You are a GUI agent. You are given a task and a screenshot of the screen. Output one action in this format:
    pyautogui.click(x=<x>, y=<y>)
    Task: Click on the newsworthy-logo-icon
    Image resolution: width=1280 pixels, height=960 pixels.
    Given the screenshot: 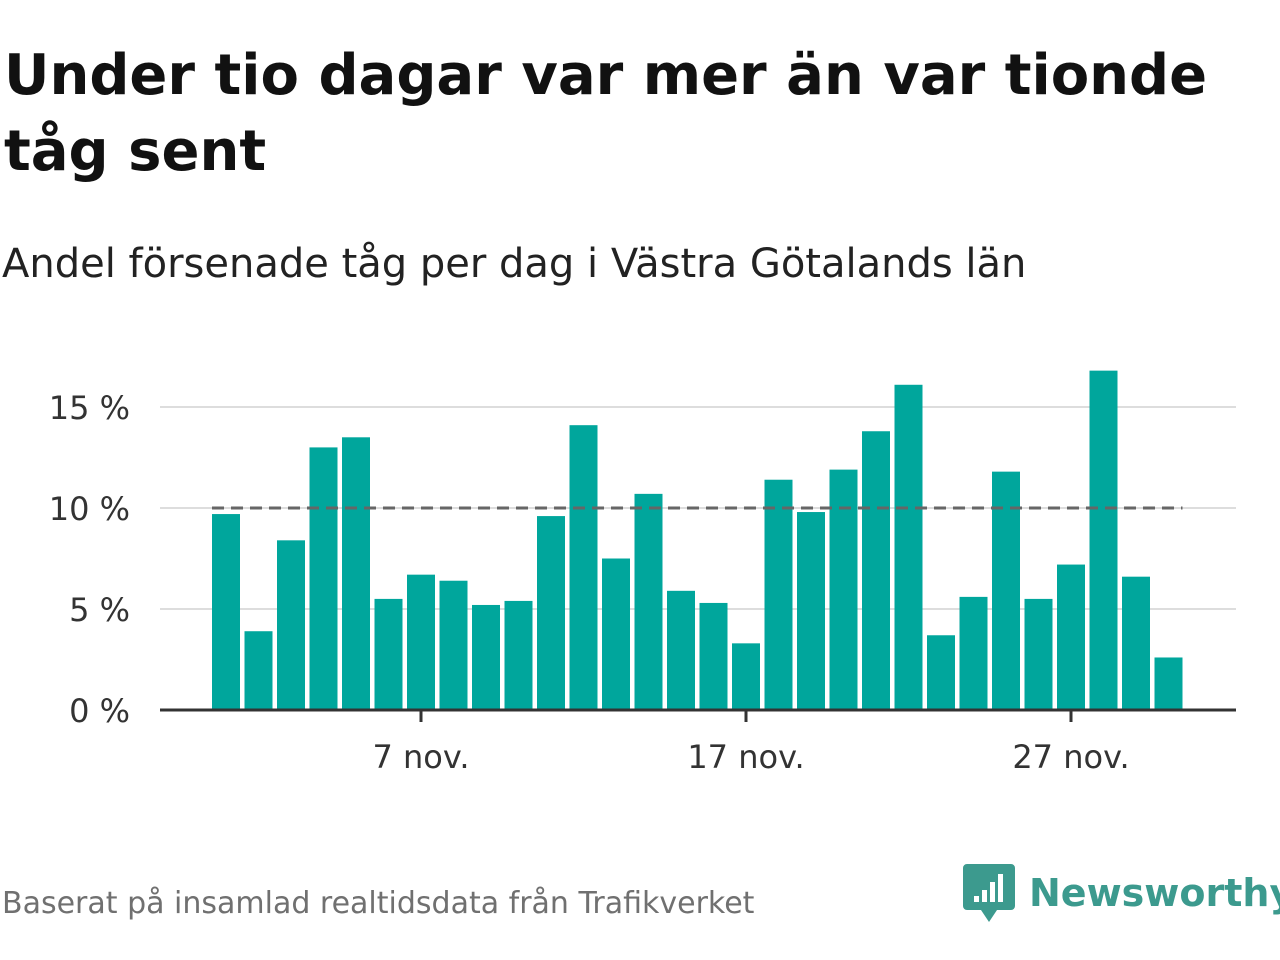 What is the action you would take?
    pyautogui.click(x=989, y=893)
    